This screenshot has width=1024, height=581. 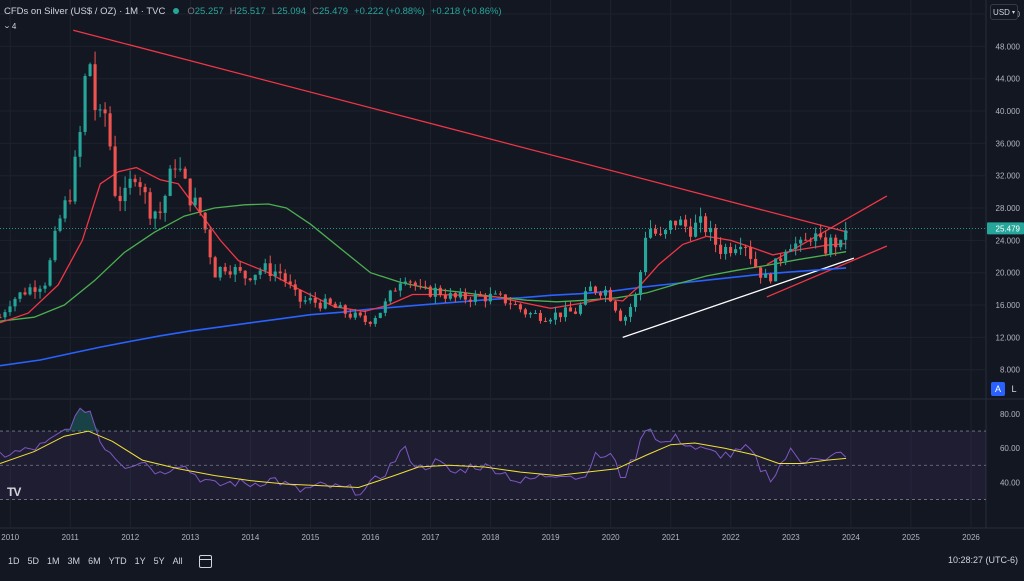 What do you see at coordinates (1008, 337) in the screenshot?
I see `price-tick-label: 12.000` at bounding box center [1008, 337].